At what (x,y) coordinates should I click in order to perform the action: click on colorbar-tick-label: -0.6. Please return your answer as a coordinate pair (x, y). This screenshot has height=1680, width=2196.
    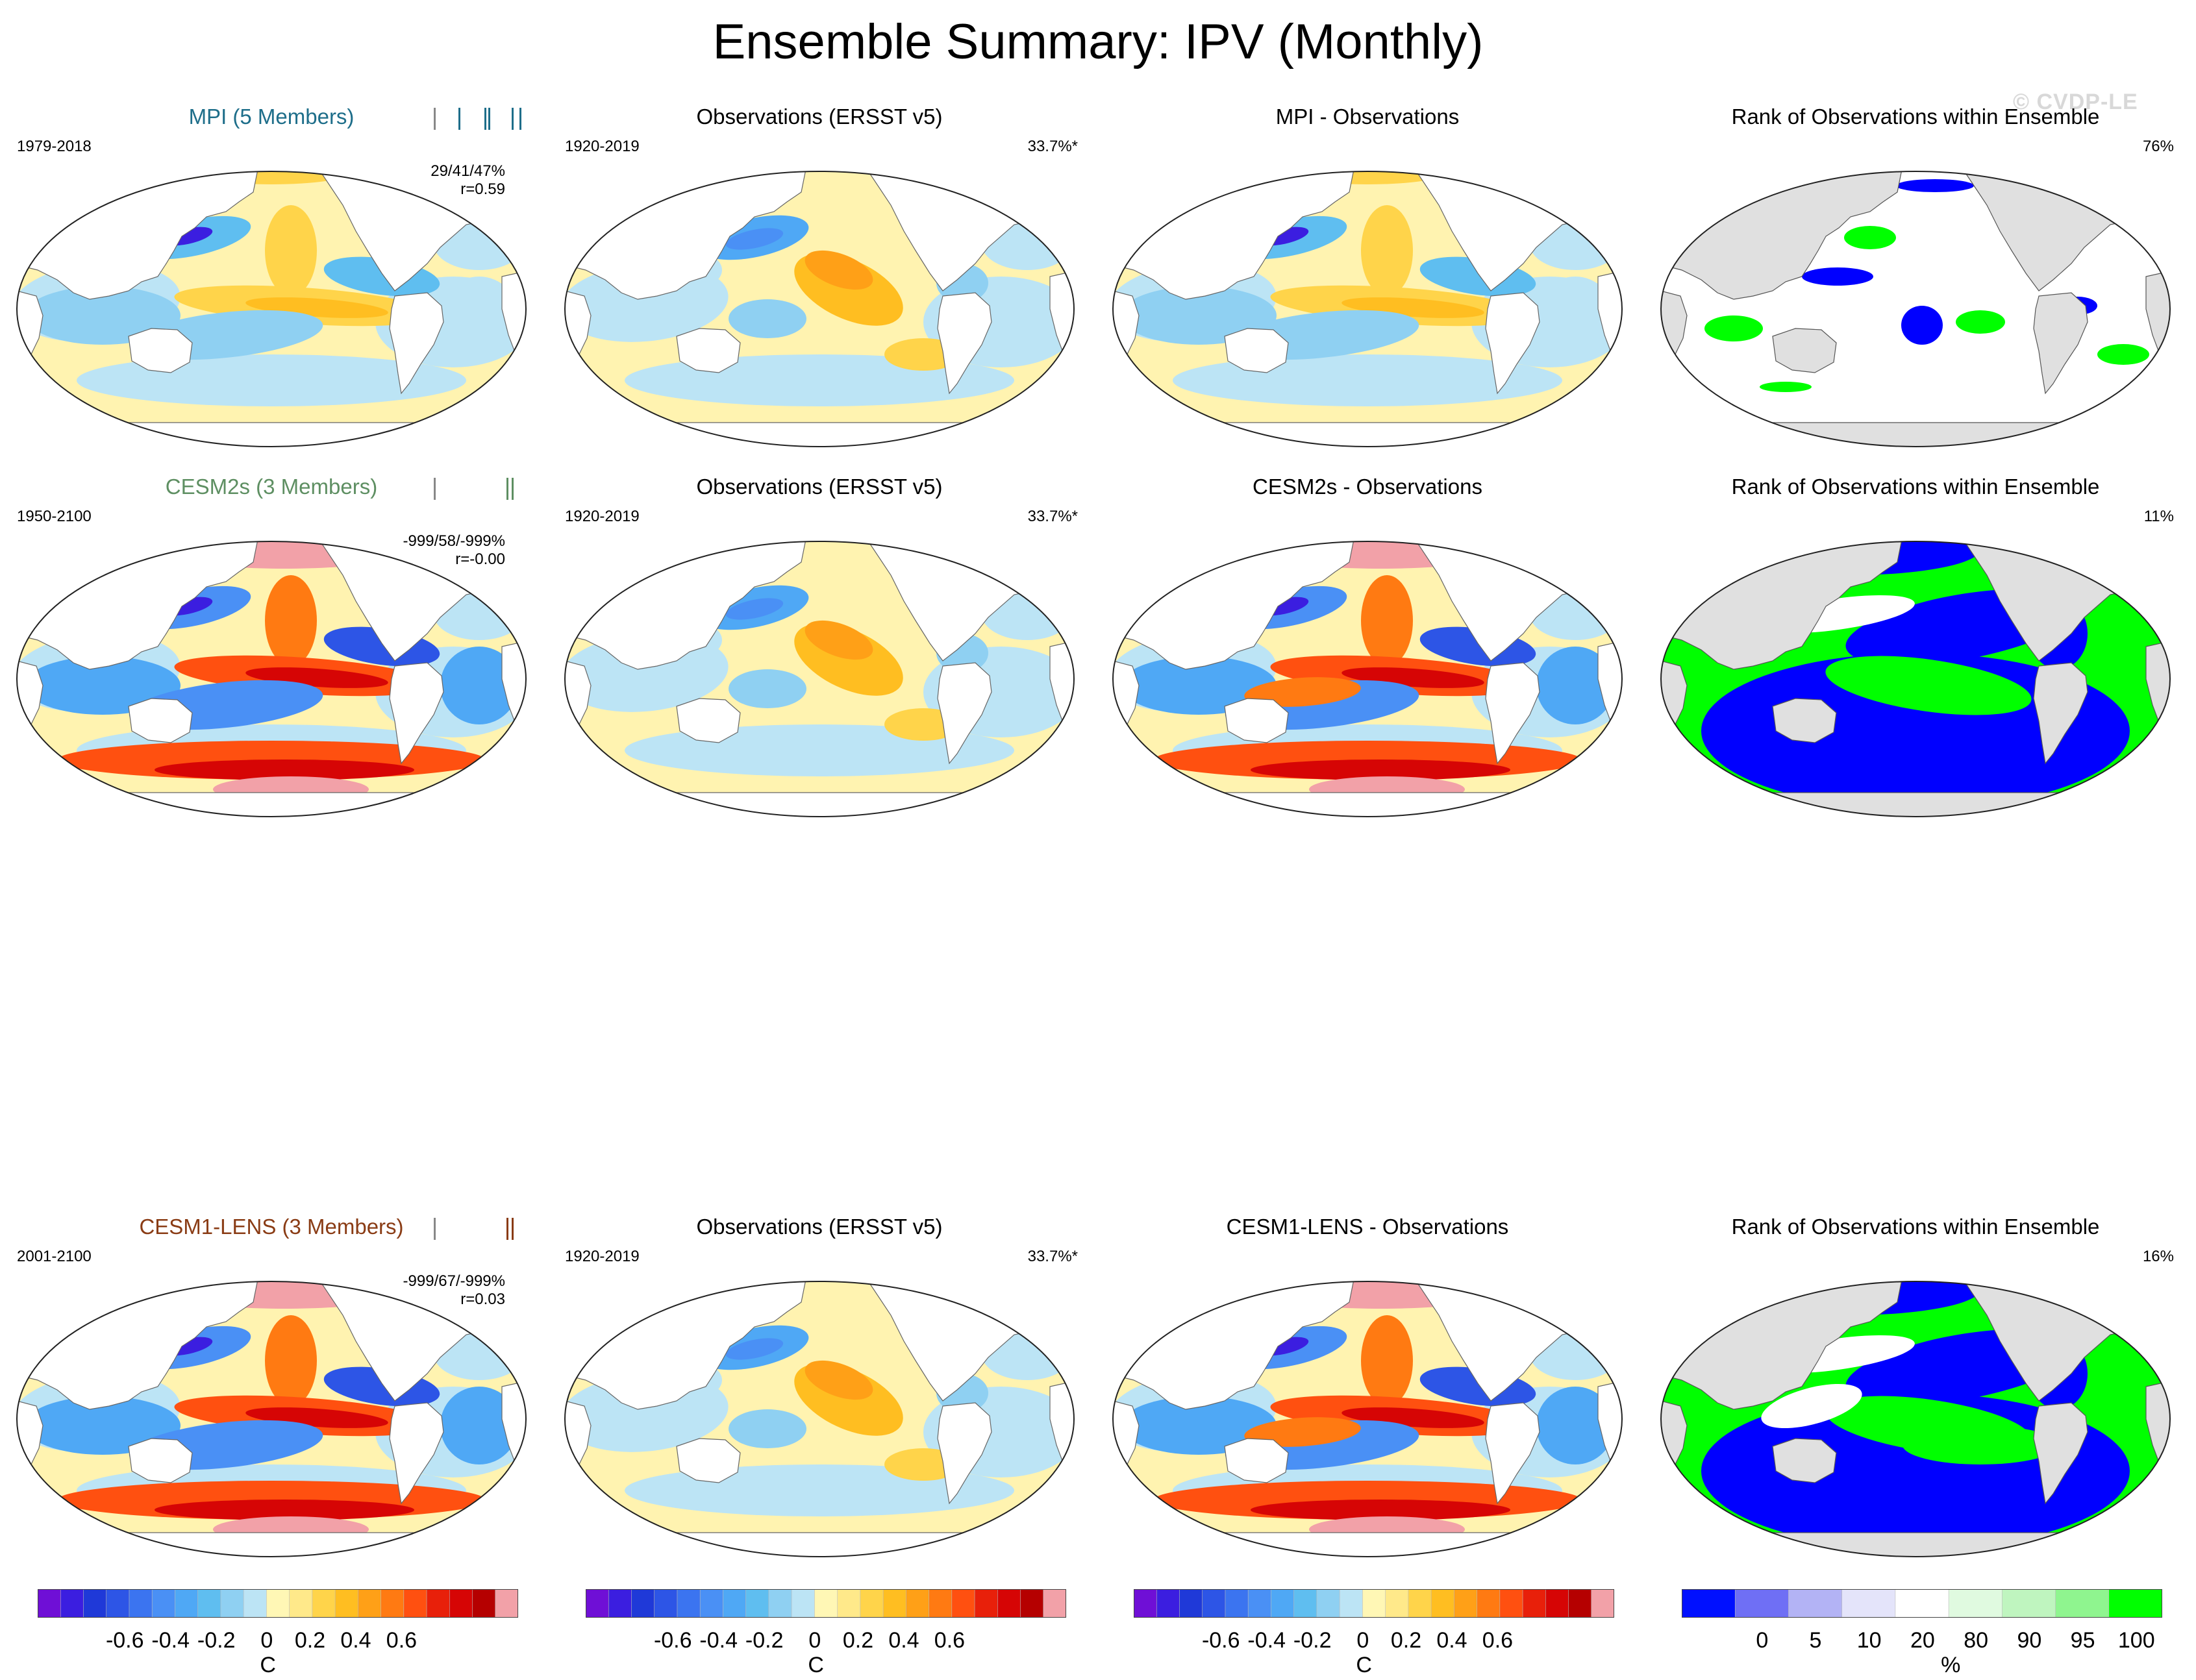
    Looking at the image, I should click on (124, 1640).